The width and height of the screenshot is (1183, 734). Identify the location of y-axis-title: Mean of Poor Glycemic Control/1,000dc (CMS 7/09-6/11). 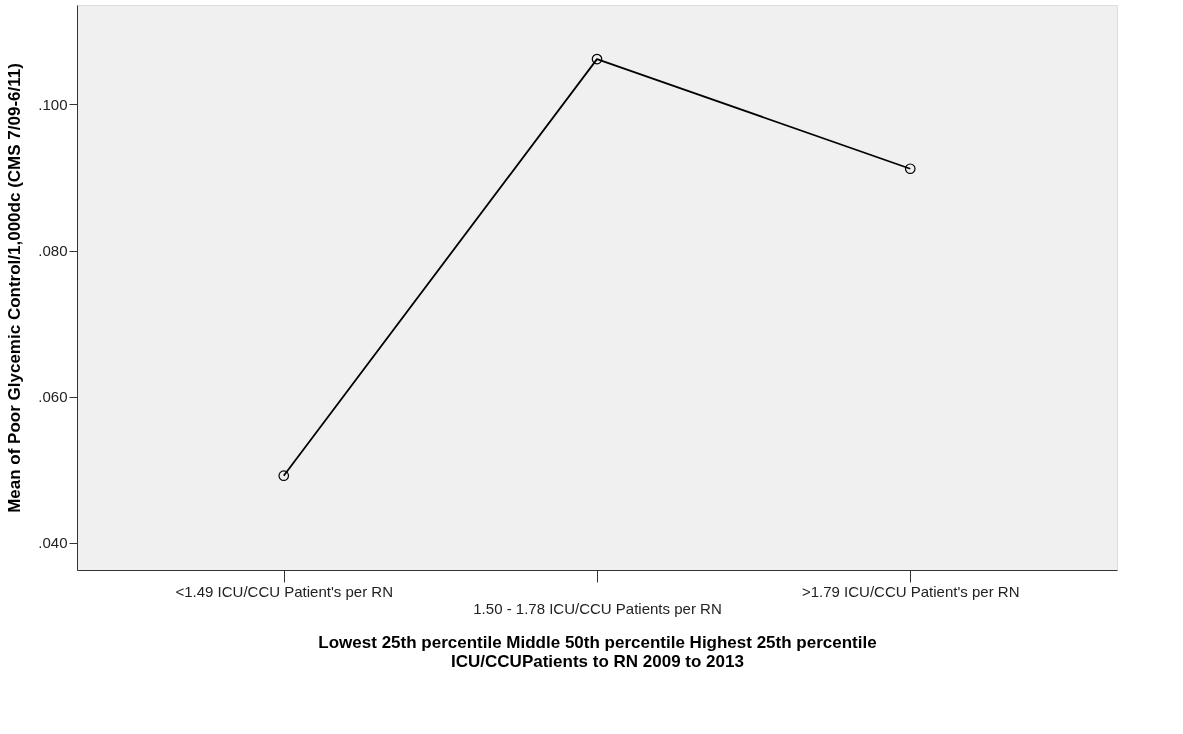
(15, 288).